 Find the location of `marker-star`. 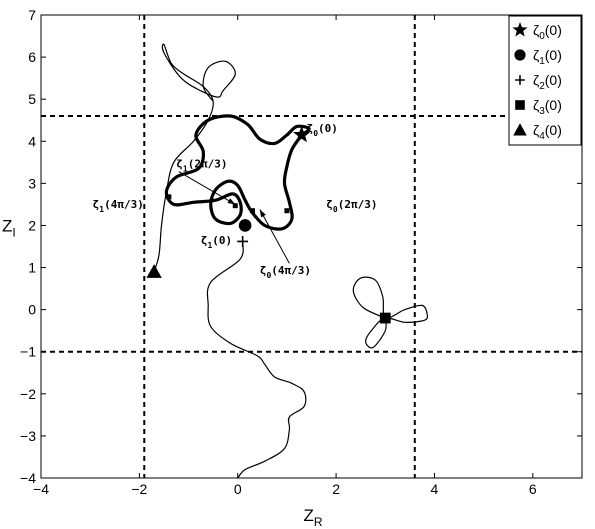

marker-star is located at coordinates (302, 134).